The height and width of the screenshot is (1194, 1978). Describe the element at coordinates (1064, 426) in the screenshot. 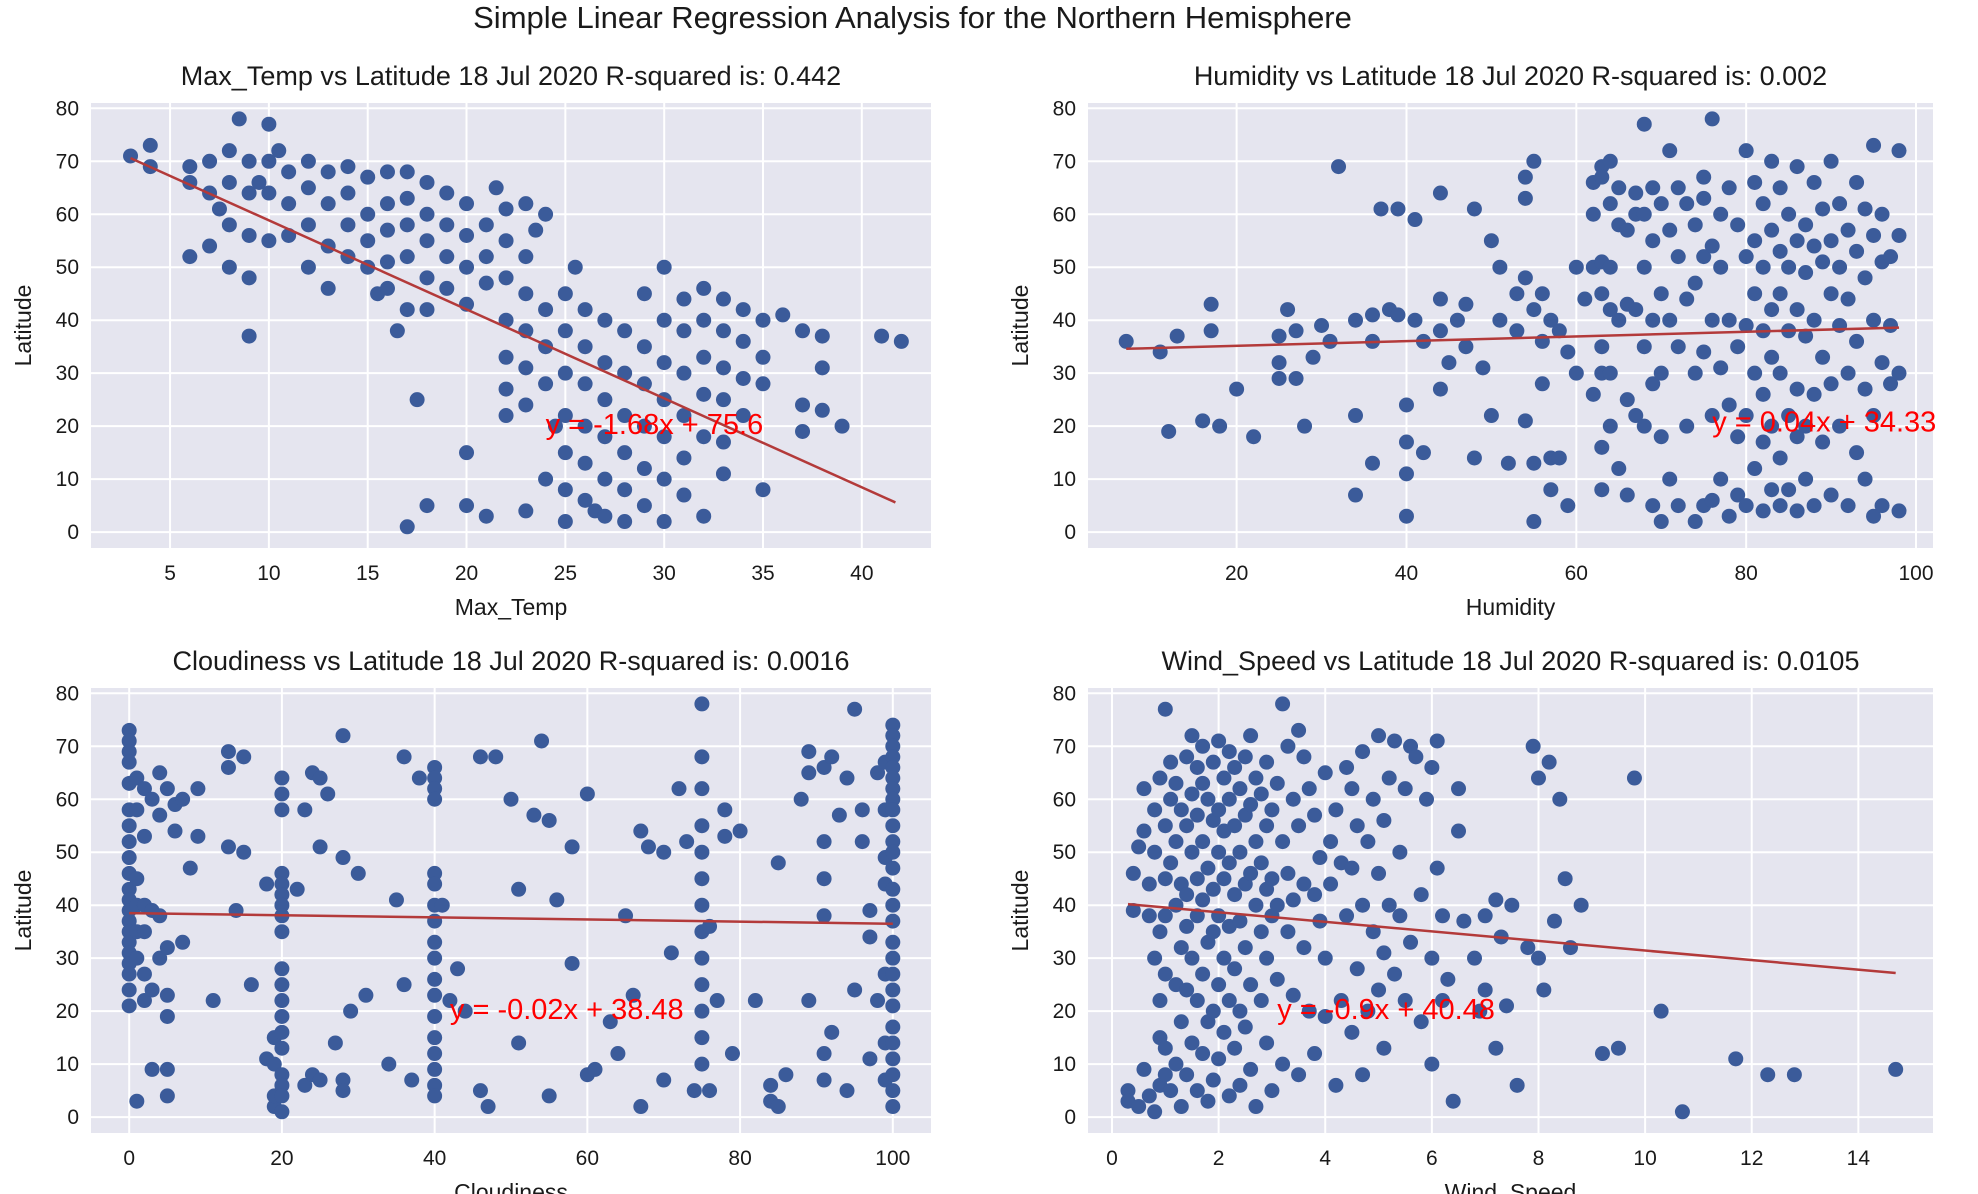

I see `humidity-y-tick-label: 20` at that location.